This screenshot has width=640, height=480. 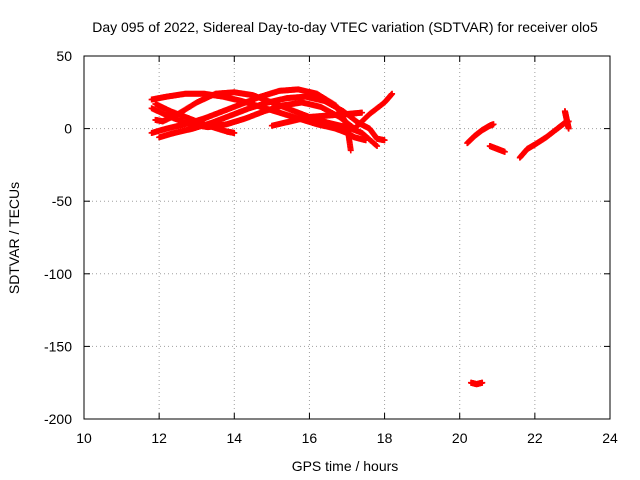 I want to click on y-tick-label: -100, so click(x=58, y=274).